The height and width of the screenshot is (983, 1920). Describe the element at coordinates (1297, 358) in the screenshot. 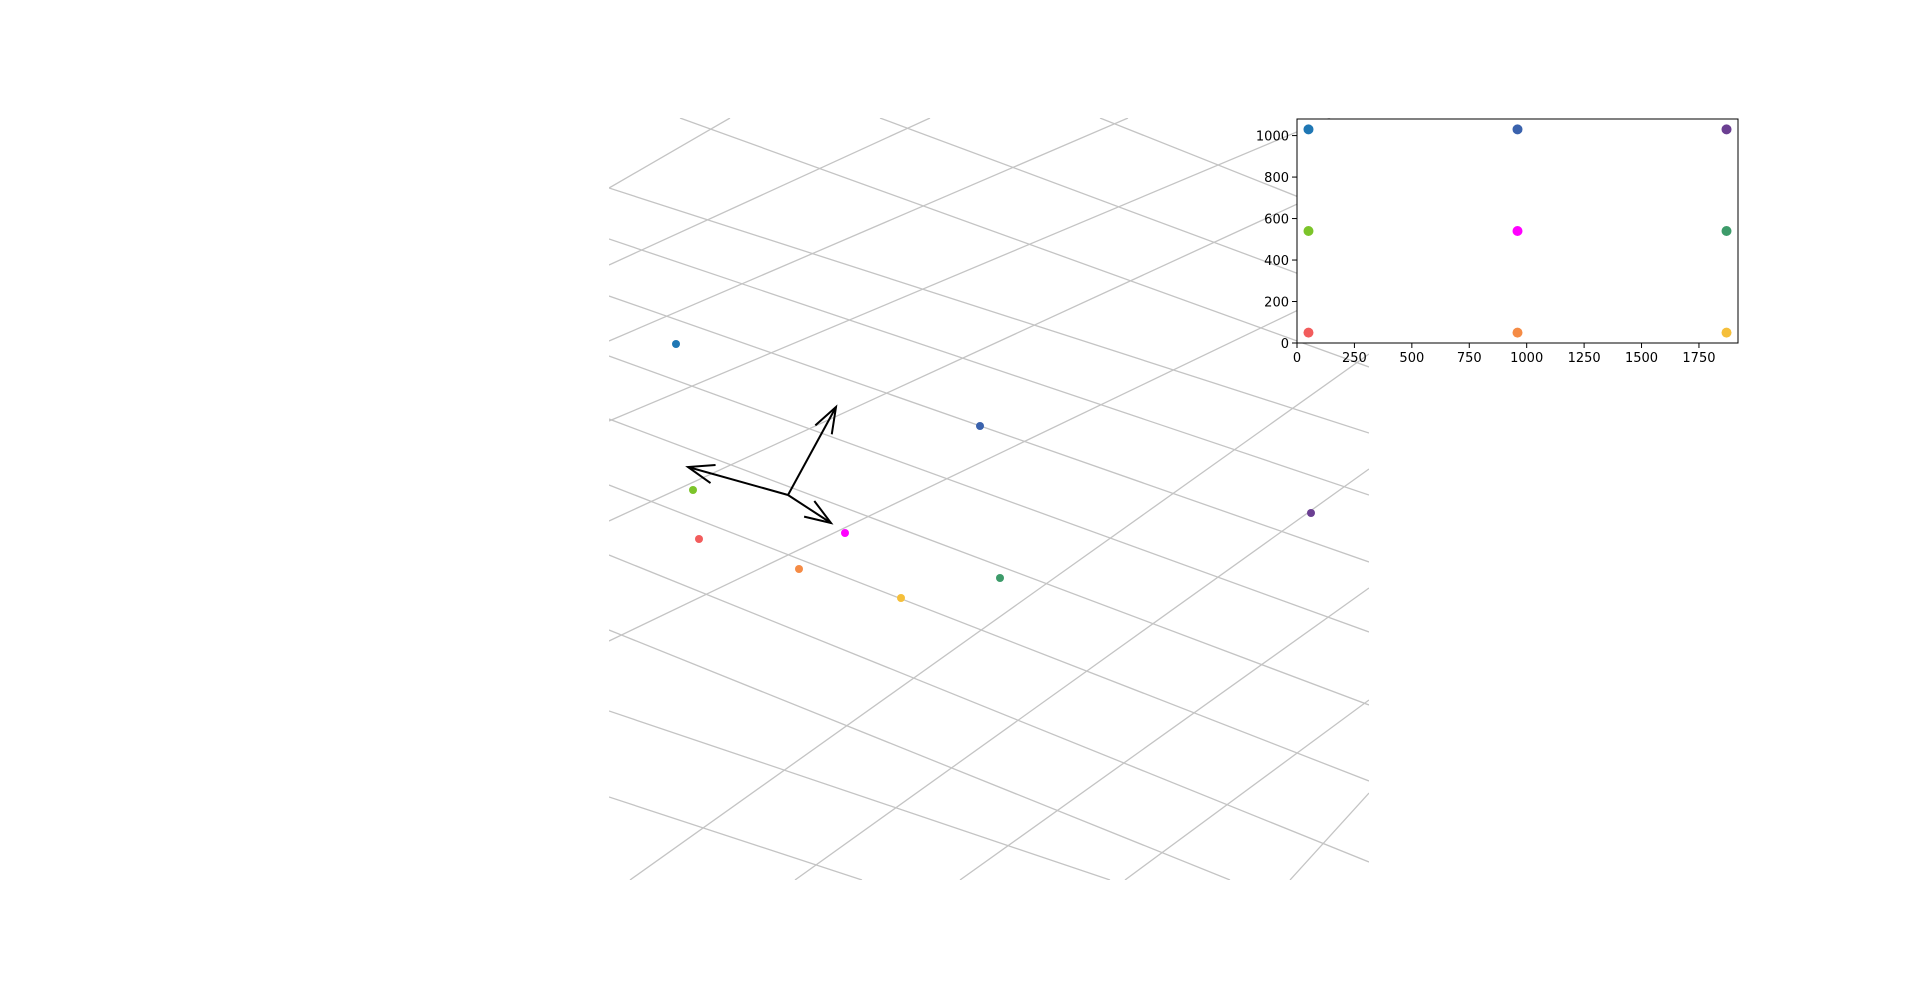

I see `x-tick-label-0: 0` at that location.